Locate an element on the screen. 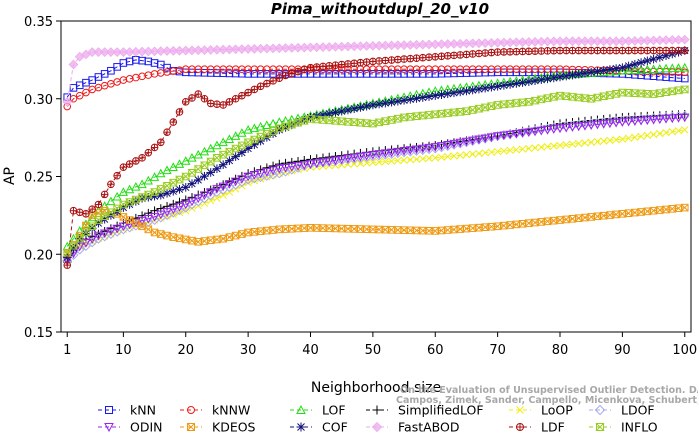  legend-item-cof: COF is located at coordinates (319, 427).